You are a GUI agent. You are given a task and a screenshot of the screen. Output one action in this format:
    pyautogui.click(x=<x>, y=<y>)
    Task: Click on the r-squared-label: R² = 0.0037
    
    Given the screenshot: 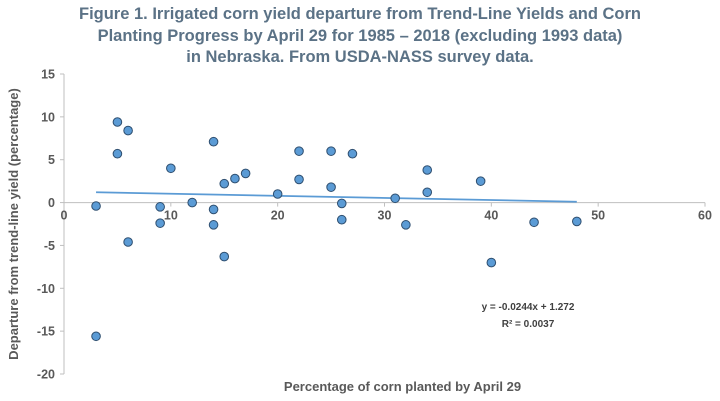 What is the action you would take?
    pyautogui.click(x=528, y=324)
    